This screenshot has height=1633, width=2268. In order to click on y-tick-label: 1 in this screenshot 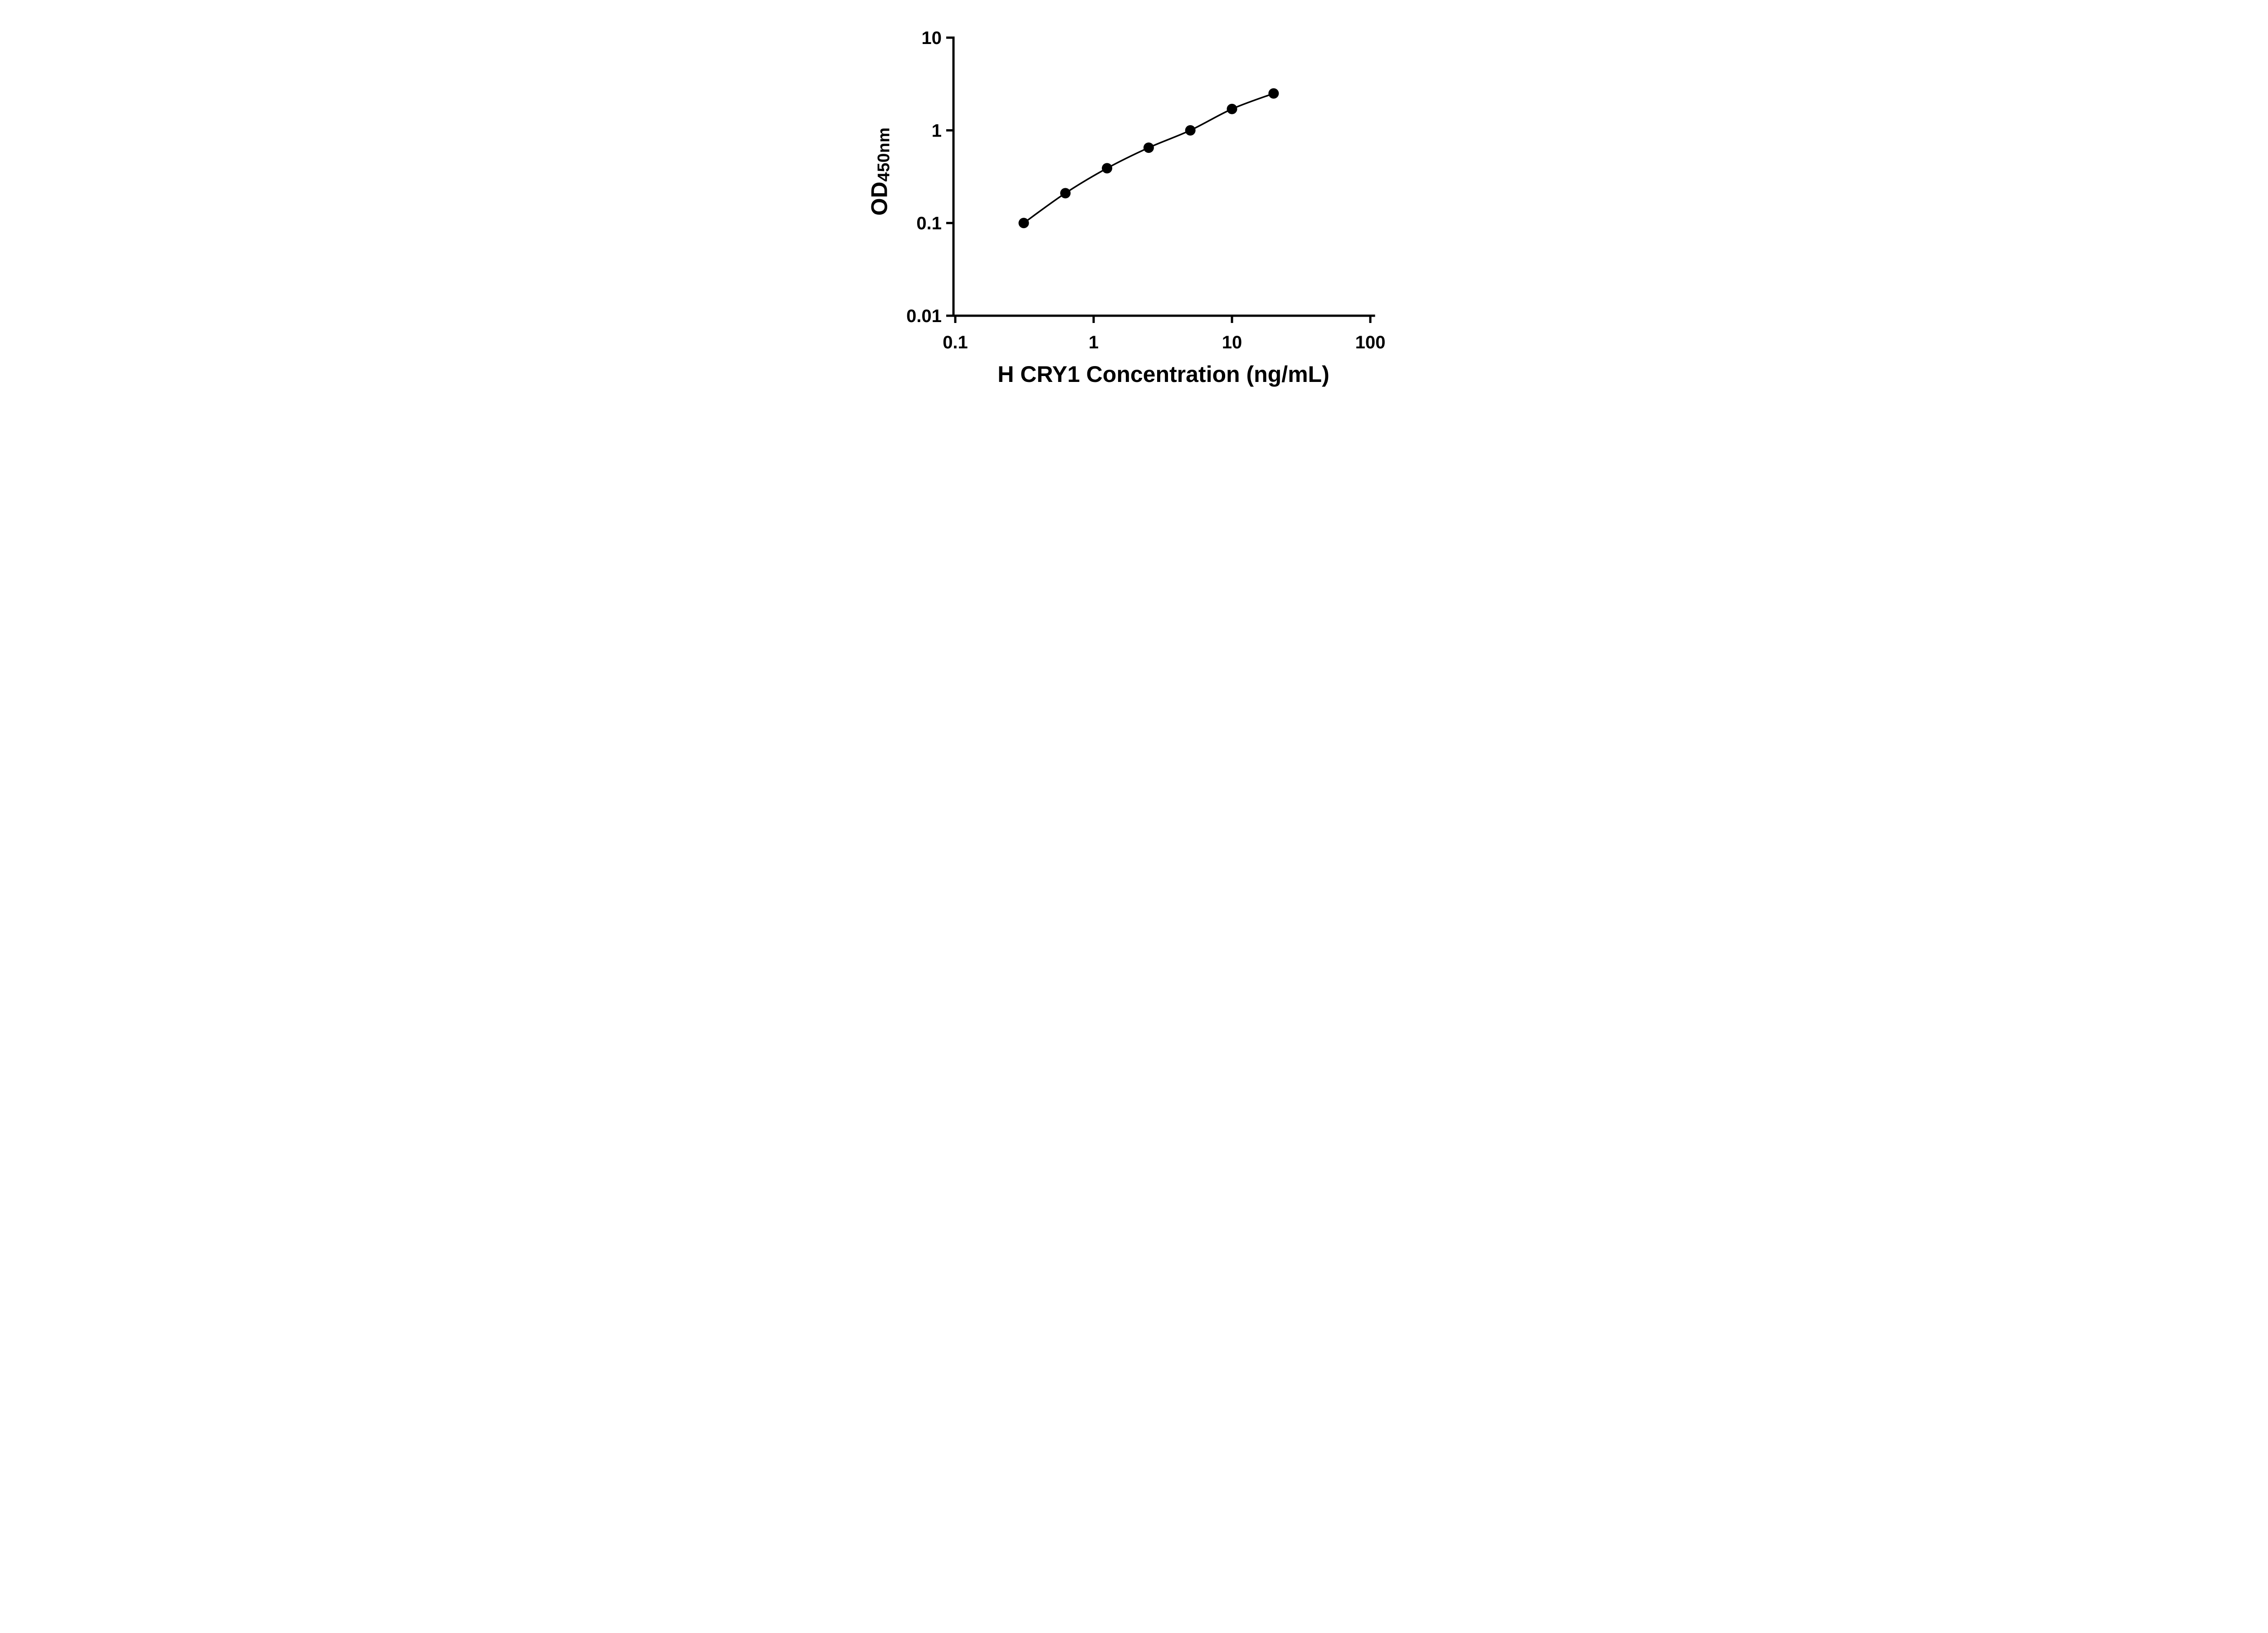, I will do `click(937, 131)`.